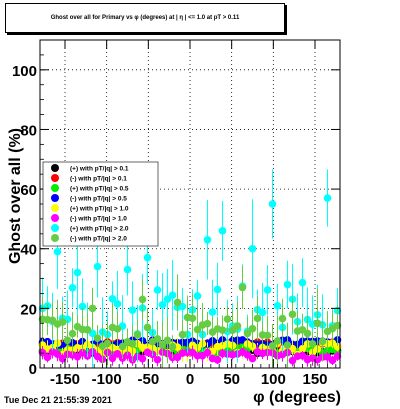  What do you see at coordinates (28, 309) in the screenshot?
I see `y-tick-label: 20` at bounding box center [28, 309].